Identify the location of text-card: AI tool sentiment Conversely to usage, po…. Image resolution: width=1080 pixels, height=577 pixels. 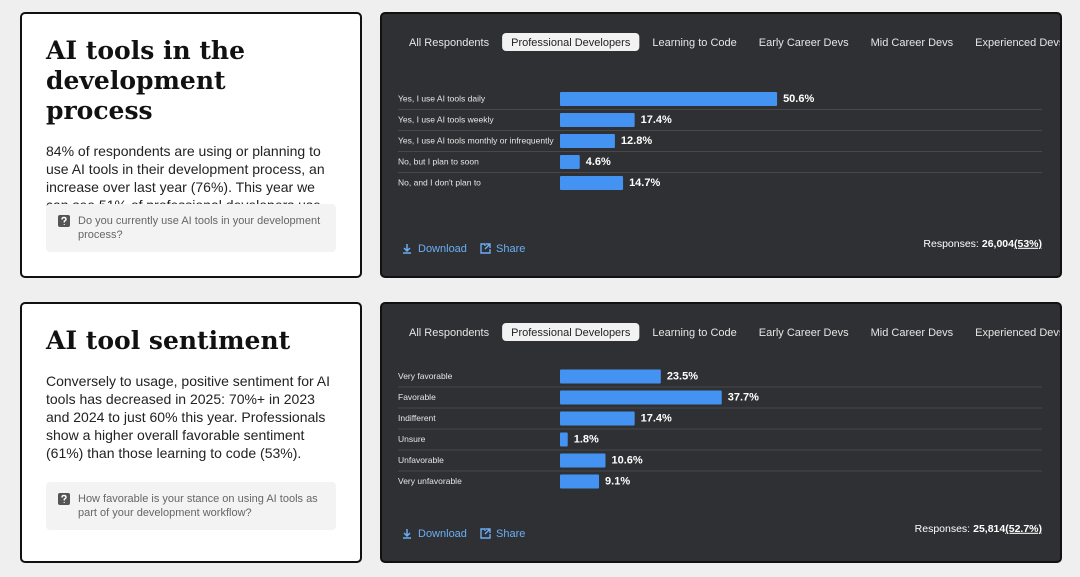
(191, 432).